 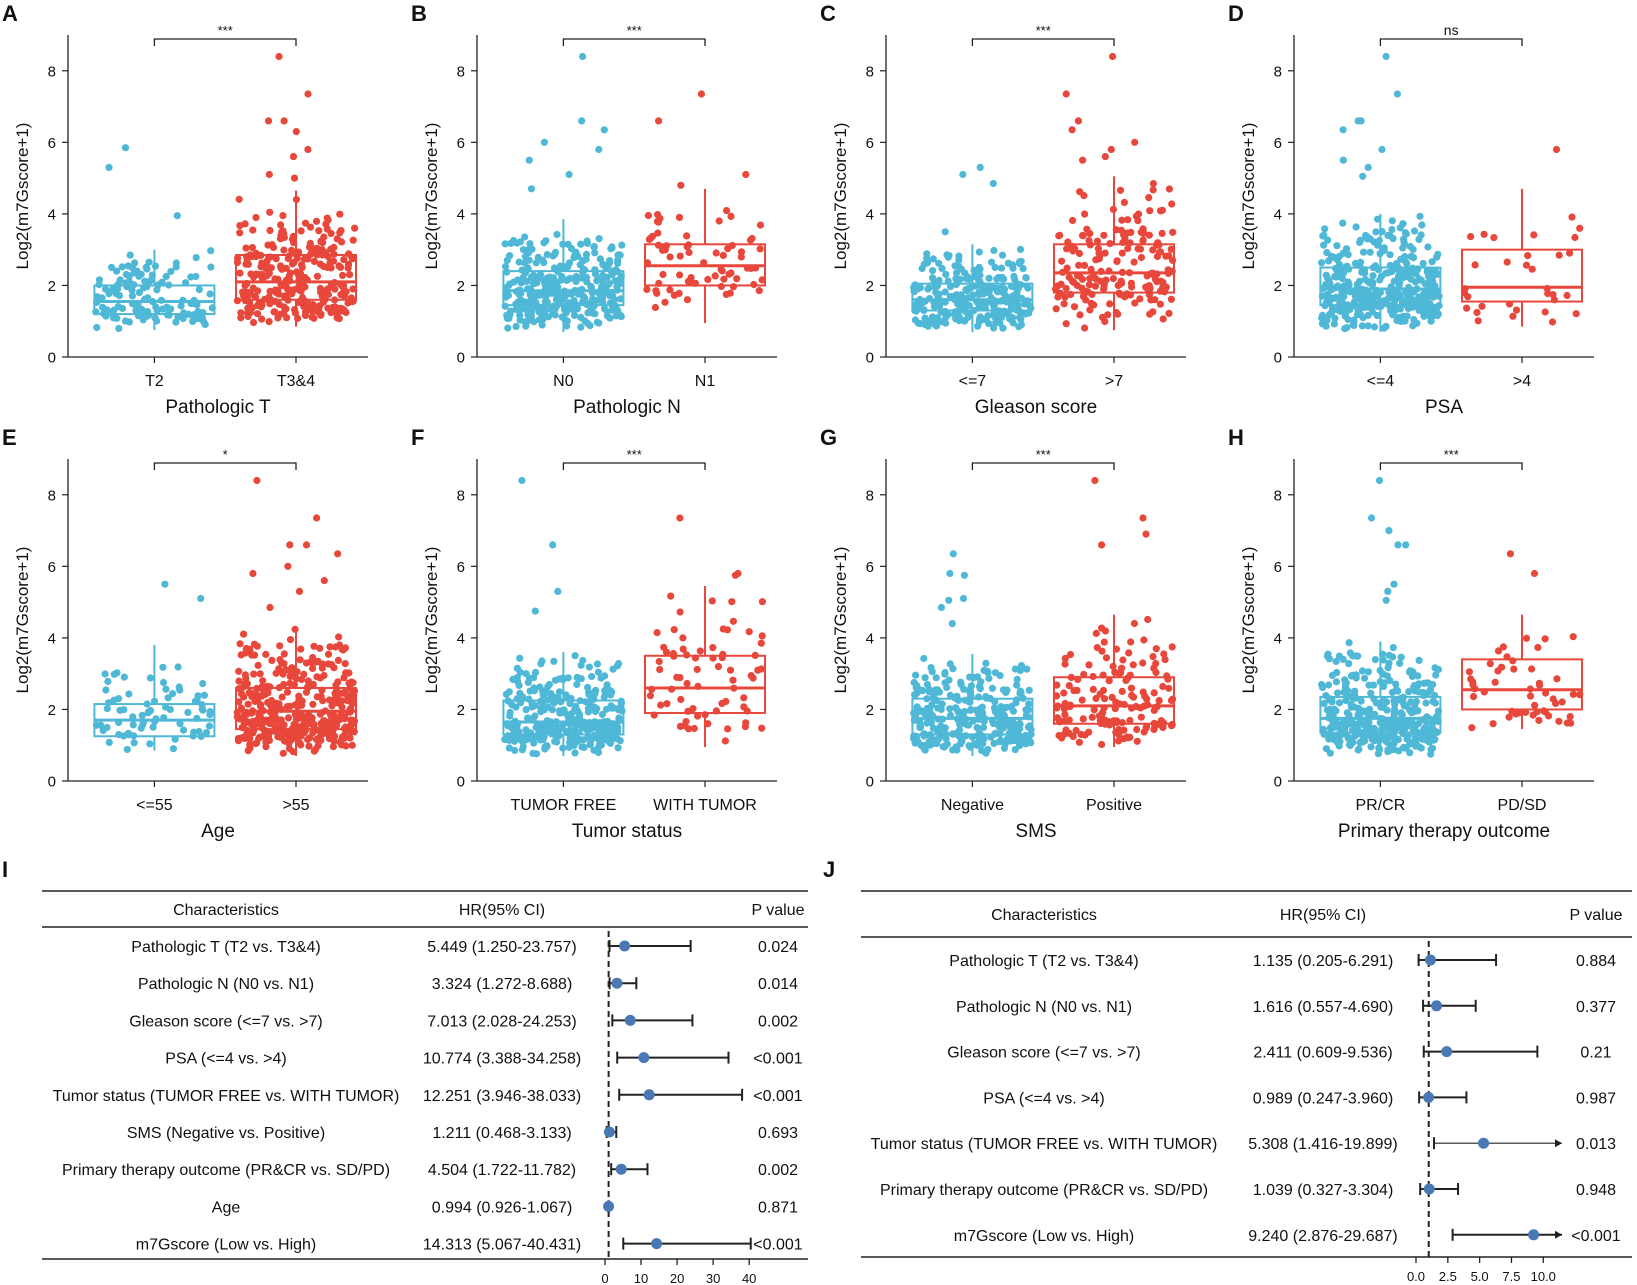 What do you see at coordinates (502, 1245) in the screenshot?
I see `row-hr-text: 14.313 (5.067-40.431)` at bounding box center [502, 1245].